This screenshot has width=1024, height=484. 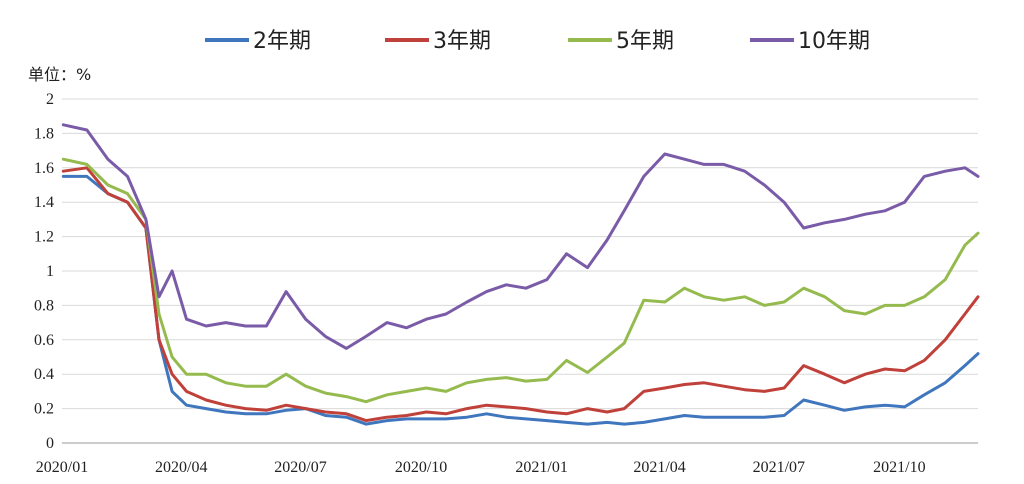 I want to click on x-tick-label: 2021/07, so click(x=779, y=467).